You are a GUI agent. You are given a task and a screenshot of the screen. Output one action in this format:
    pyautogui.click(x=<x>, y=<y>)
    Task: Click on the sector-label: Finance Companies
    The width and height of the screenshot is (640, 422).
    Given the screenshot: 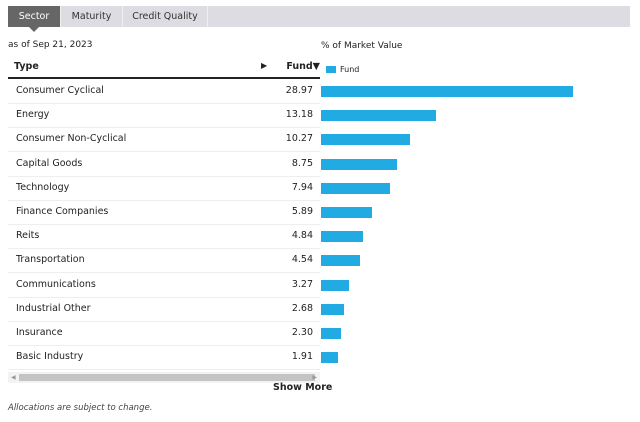 What is the action you would take?
    pyautogui.click(x=62, y=211)
    